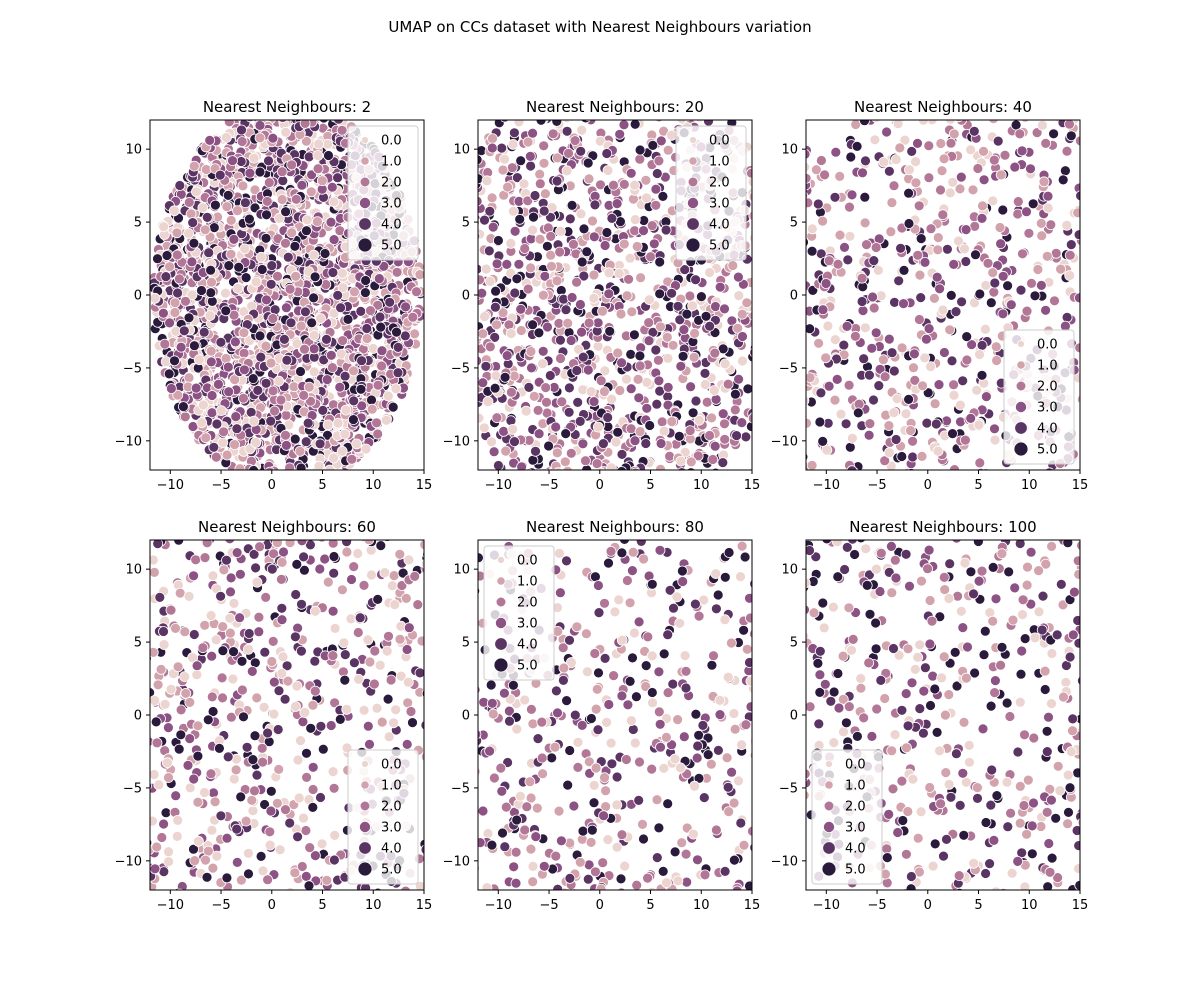  Describe the element at coordinates (170, 485) in the screenshot. I see `x-tick-label: −10` at that location.